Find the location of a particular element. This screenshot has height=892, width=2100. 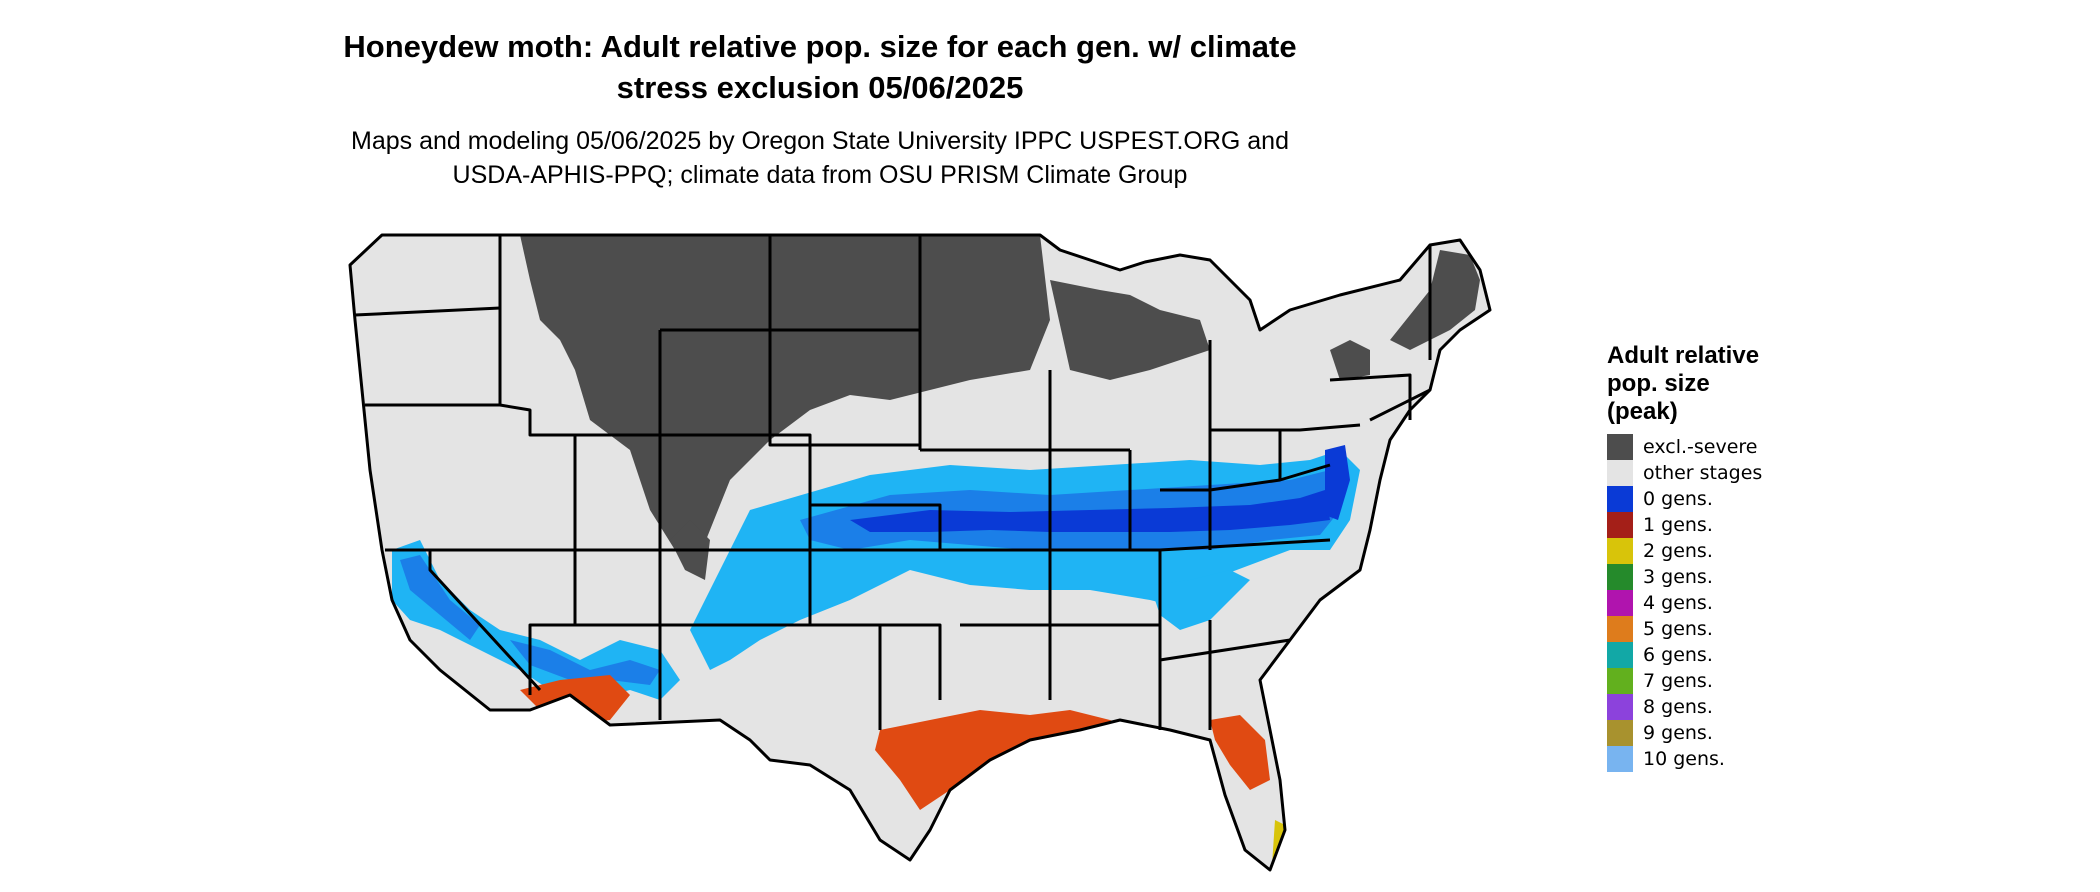

legend-item: 4 gens. is located at coordinates (1717, 603).